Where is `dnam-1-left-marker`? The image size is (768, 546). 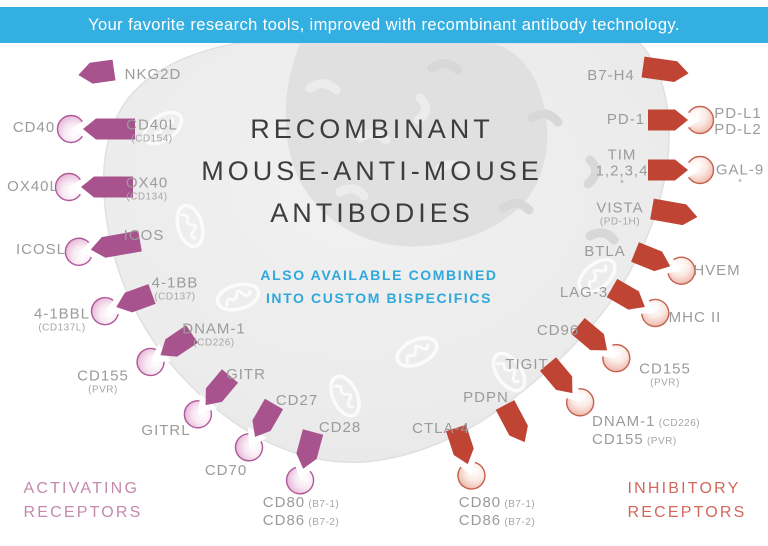
dnam-1-left-marker is located at coordinates (167, 351).